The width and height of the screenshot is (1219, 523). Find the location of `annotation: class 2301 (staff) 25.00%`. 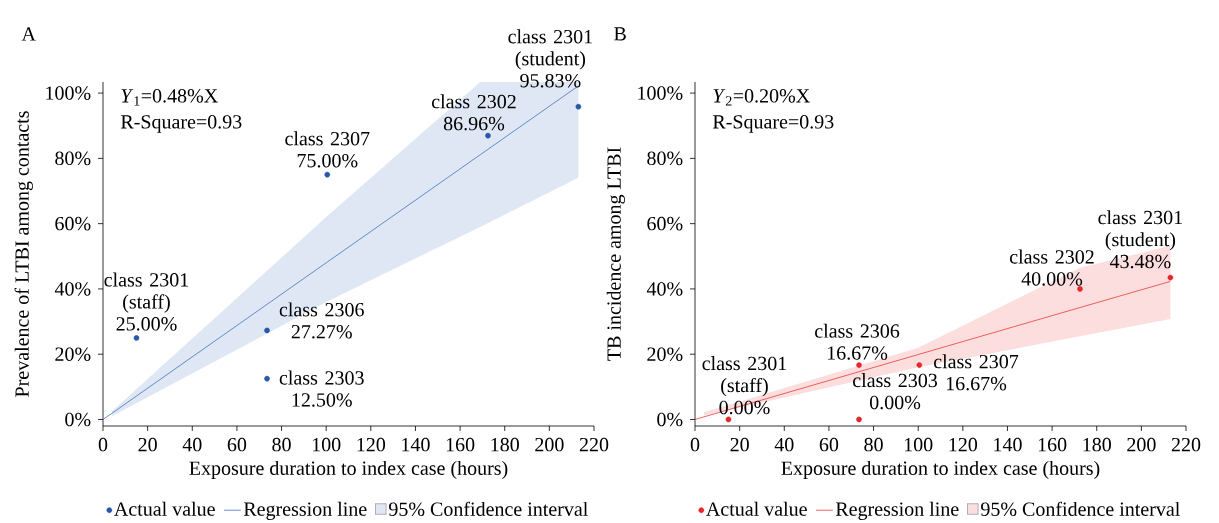

annotation: class 2301 (staff) 25.00% is located at coordinates (146, 301).